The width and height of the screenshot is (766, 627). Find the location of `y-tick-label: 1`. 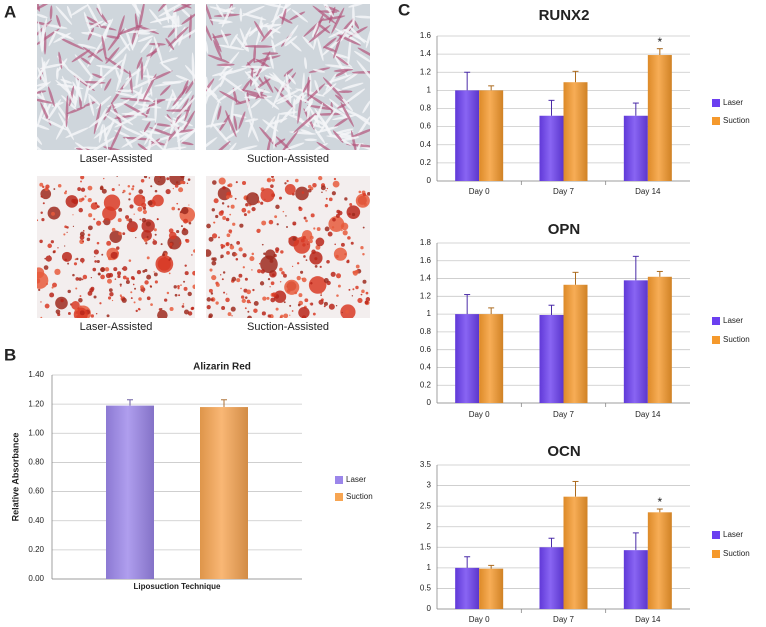

y-tick-label: 1 is located at coordinates (429, 89).